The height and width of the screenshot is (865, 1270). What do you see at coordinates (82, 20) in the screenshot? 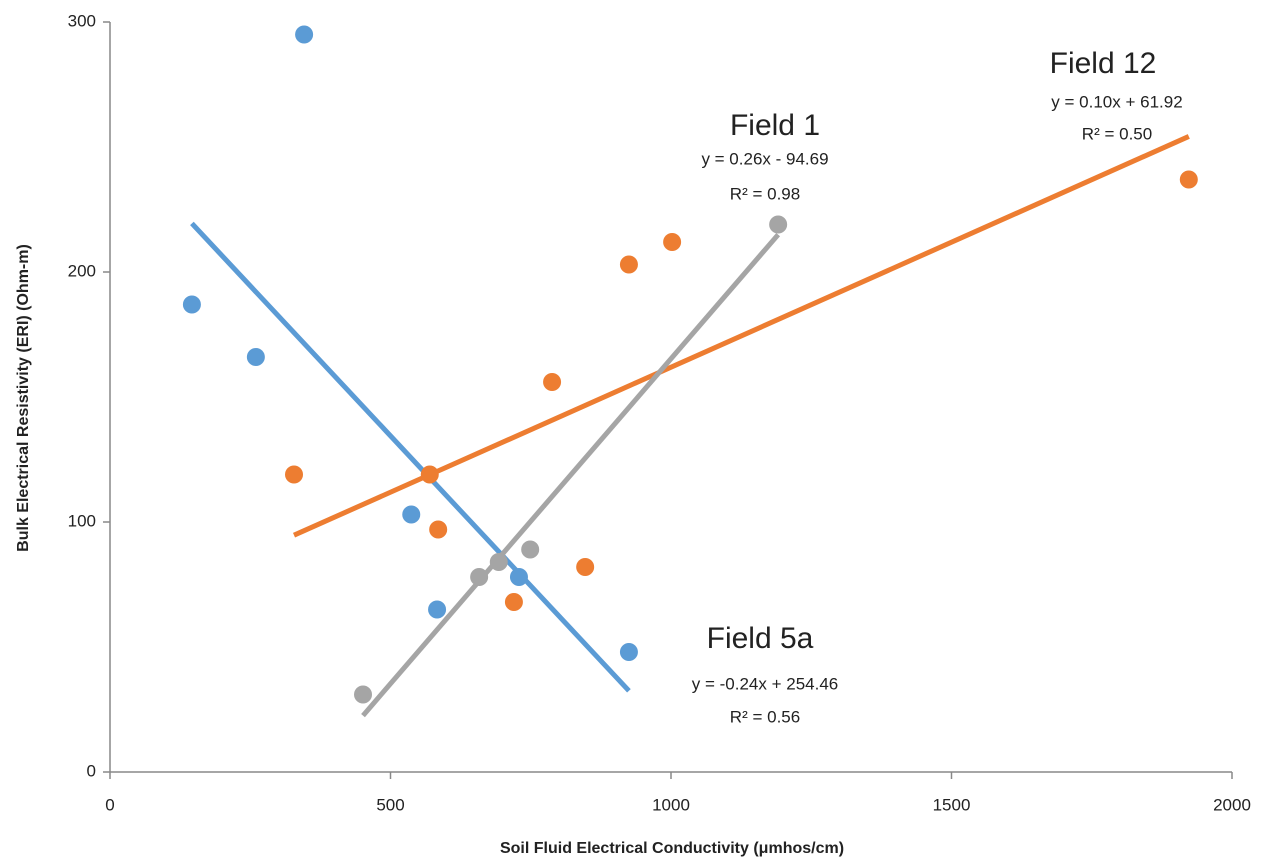
I see `y-tick-label: 300` at bounding box center [82, 20].